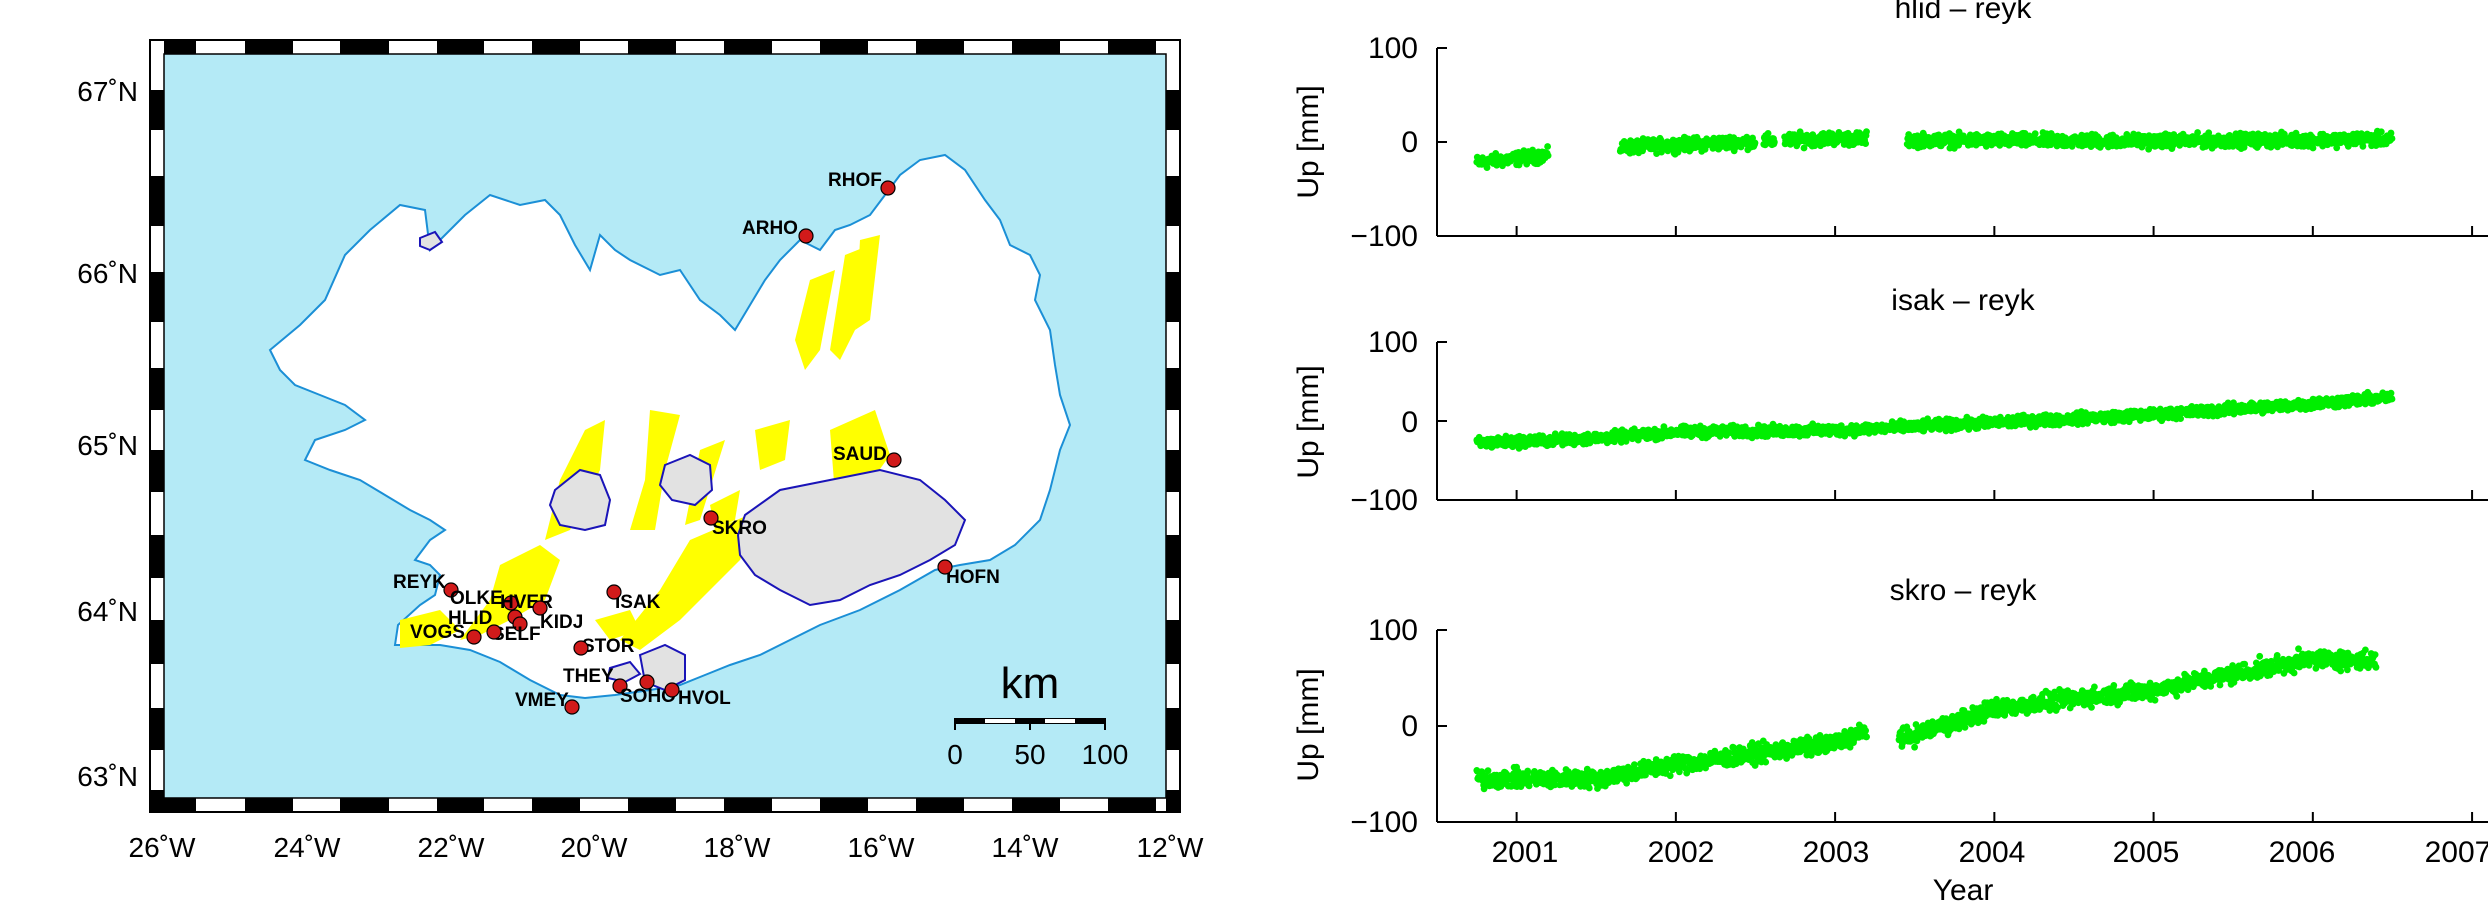  What do you see at coordinates (1025, 847) in the screenshot?
I see `lon-label: 14˚W` at bounding box center [1025, 847].